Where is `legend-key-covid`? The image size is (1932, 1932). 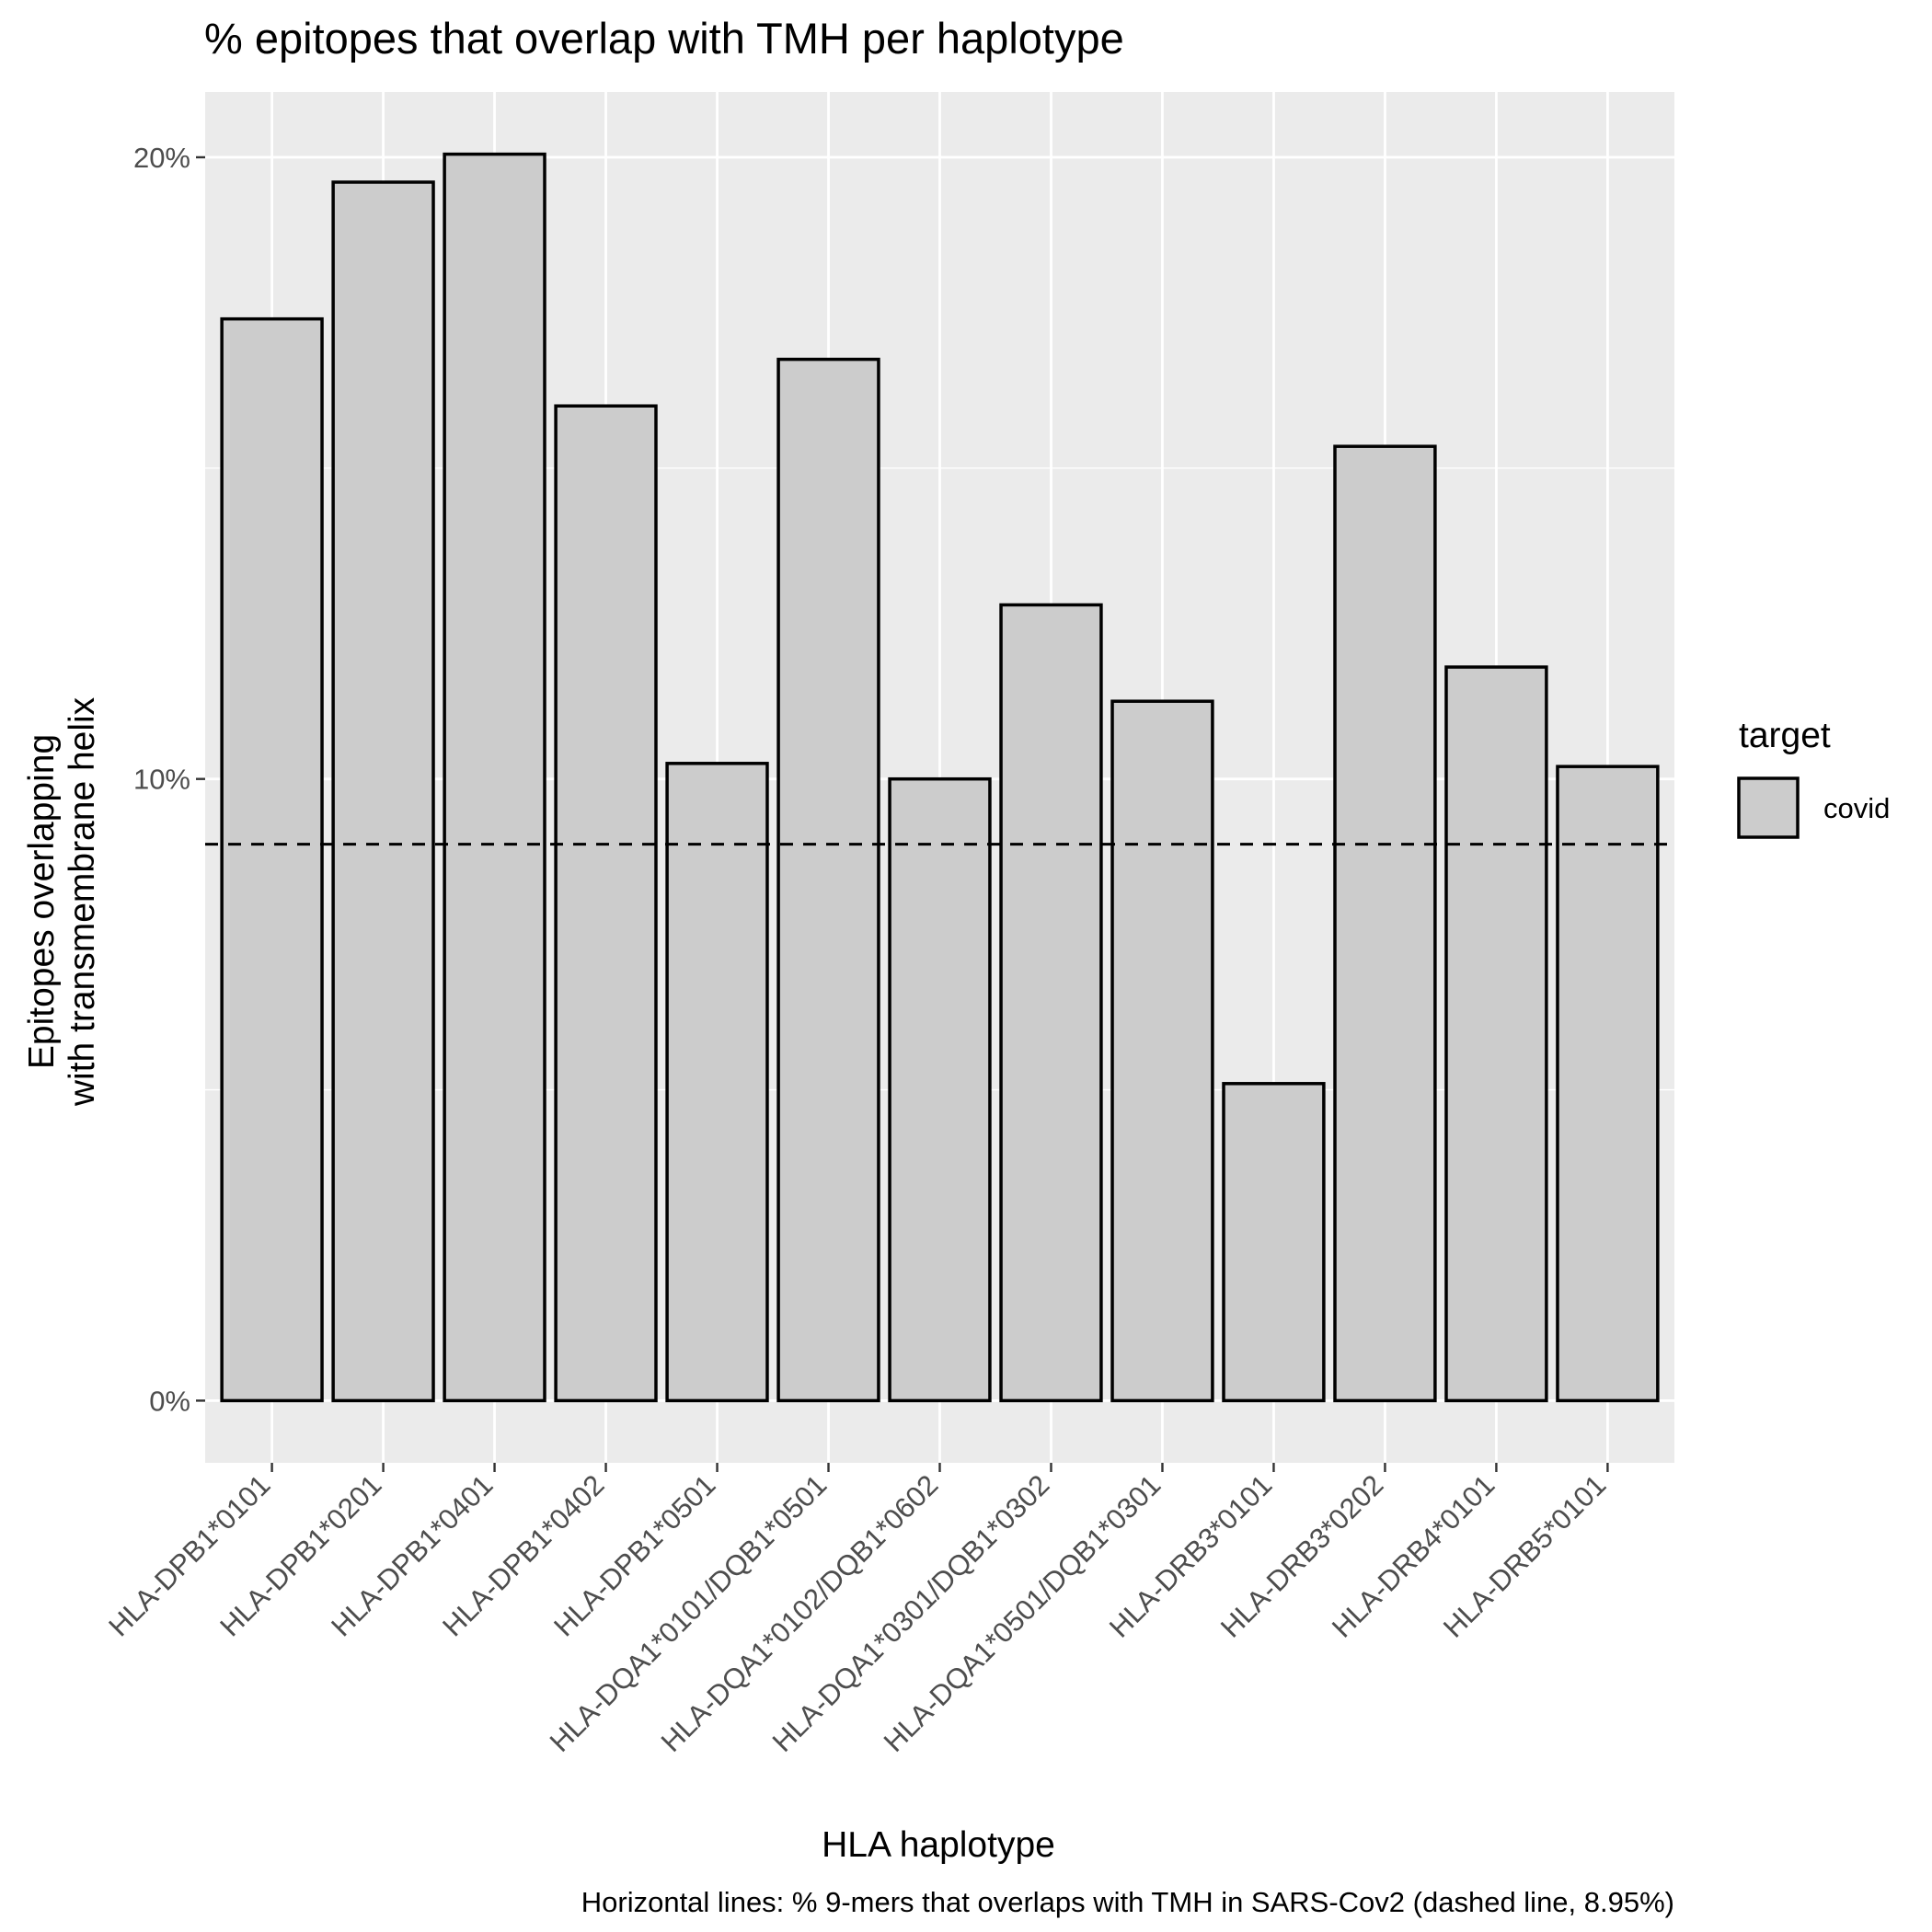 legend-key-covid is located at coordinates (1768, 807).